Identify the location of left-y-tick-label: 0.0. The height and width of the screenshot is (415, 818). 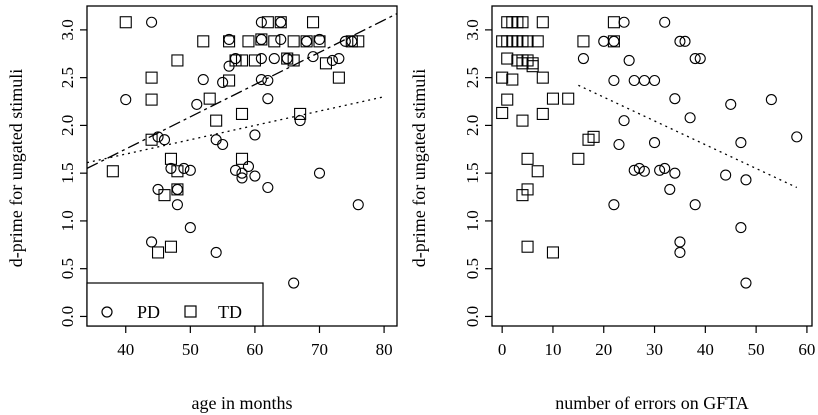
(67, 316).